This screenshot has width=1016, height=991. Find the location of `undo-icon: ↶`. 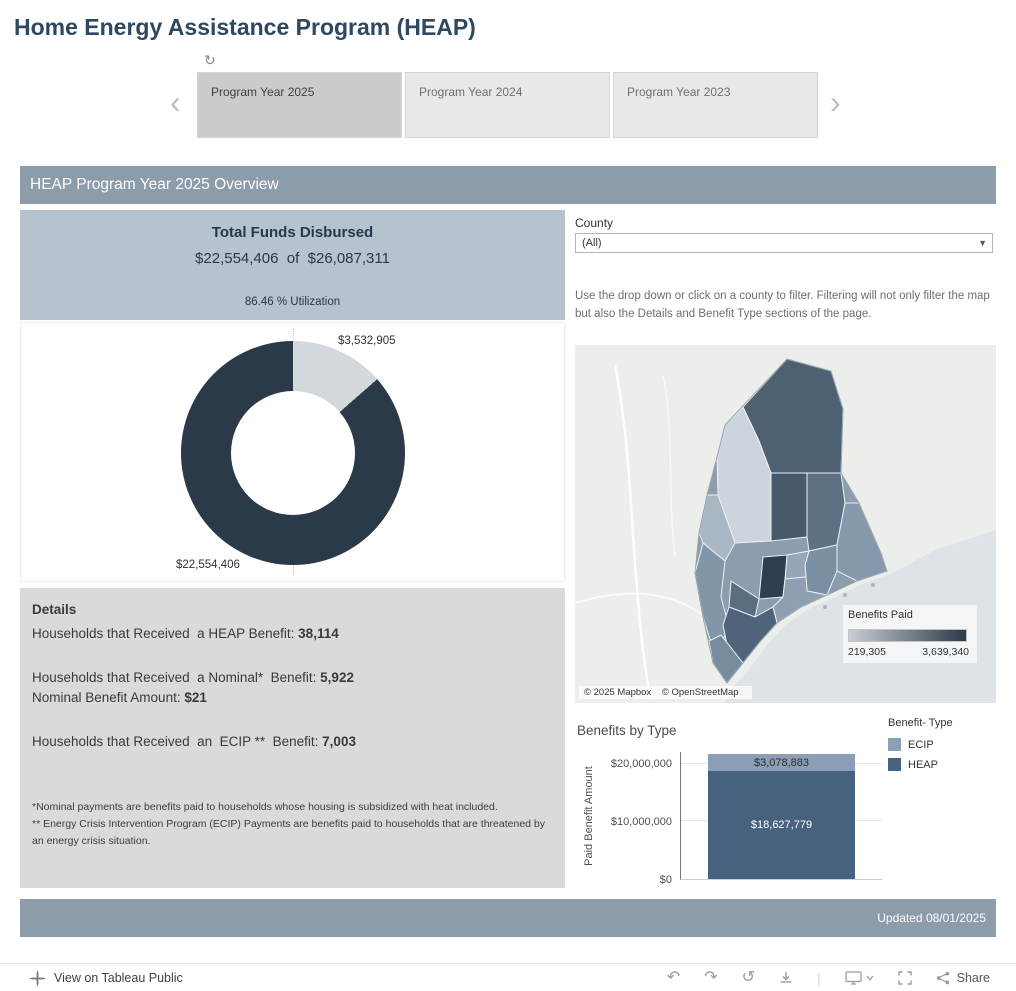

undo-icon: ↶ is located at coordinates (673, 977).